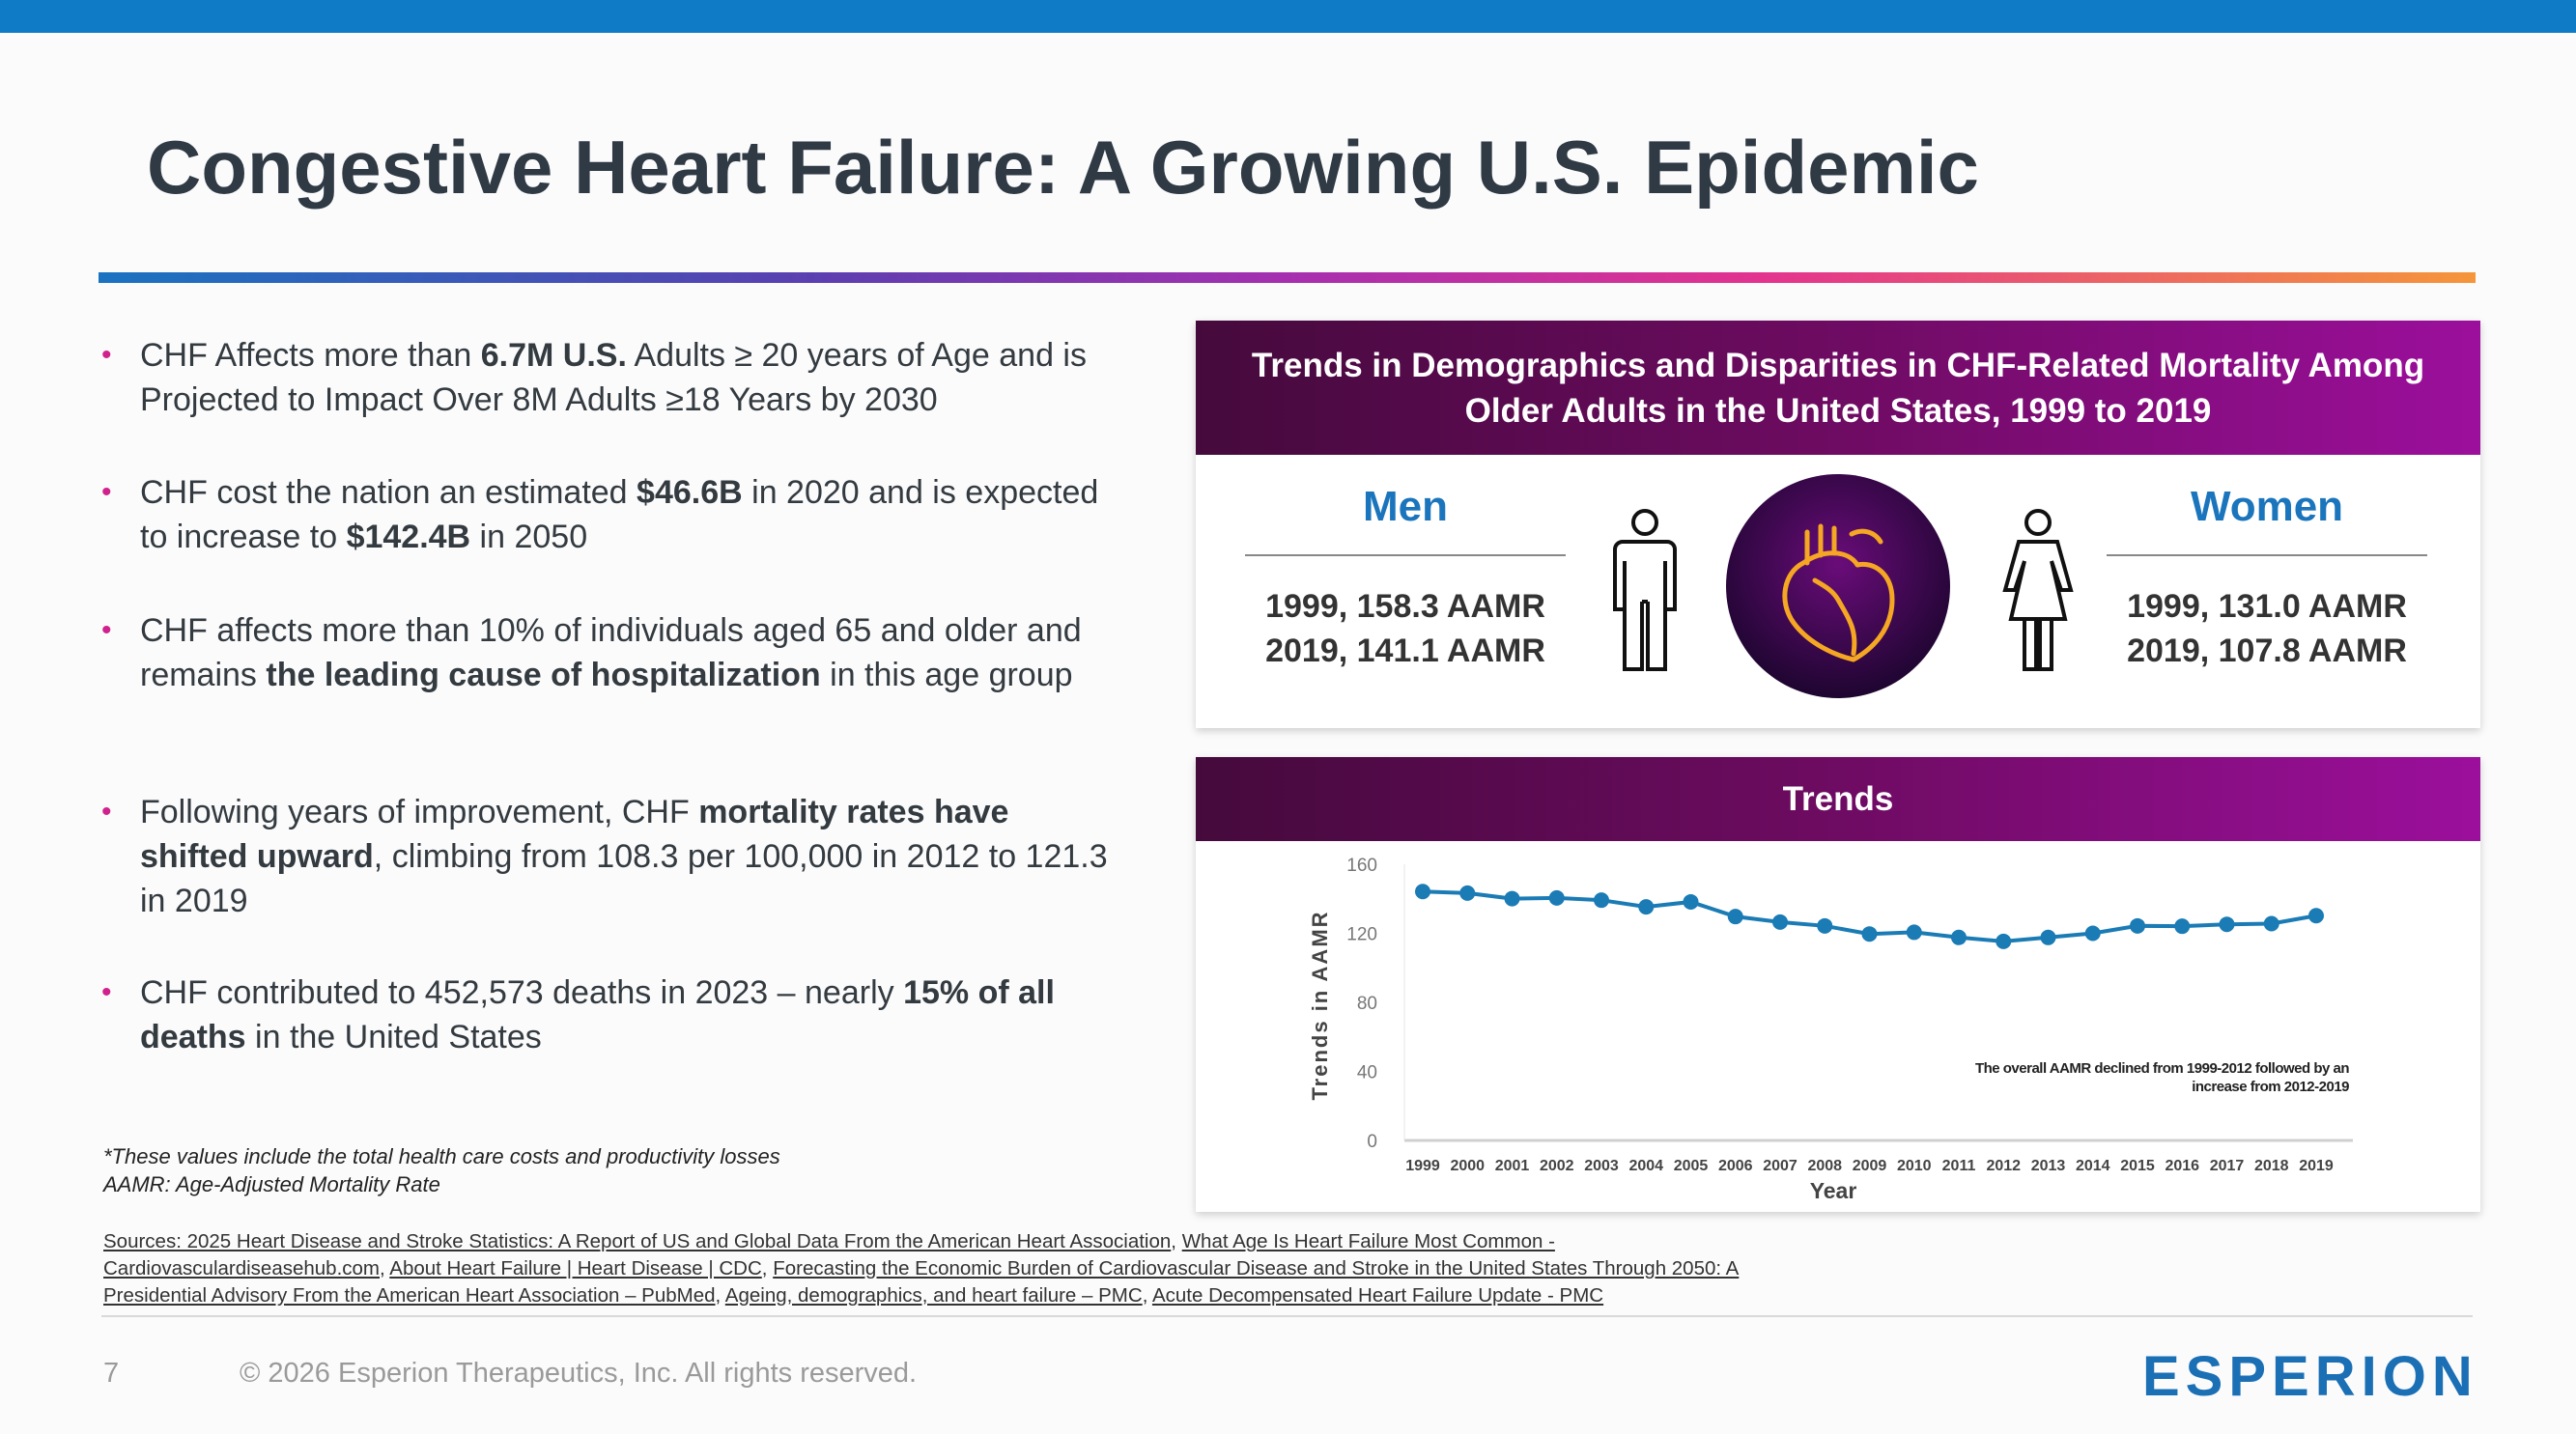 The height and width of the screenshot is (1434, 2576). What do you see at coordinates (1405, 607) in the screenshot?
I see `men-1999-value: 1999, 158.3 AAMR` at bounding box center [1405, 607].